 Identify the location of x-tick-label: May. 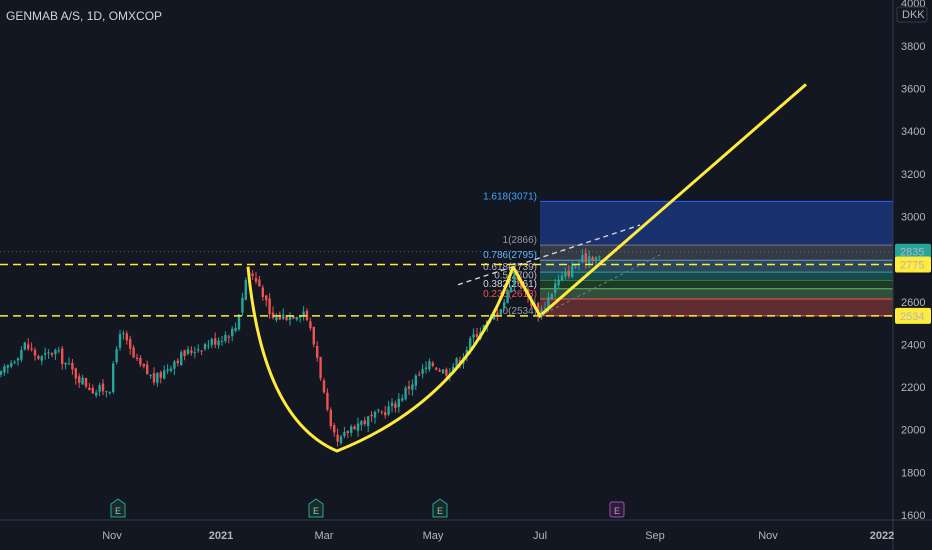
(433, 536).